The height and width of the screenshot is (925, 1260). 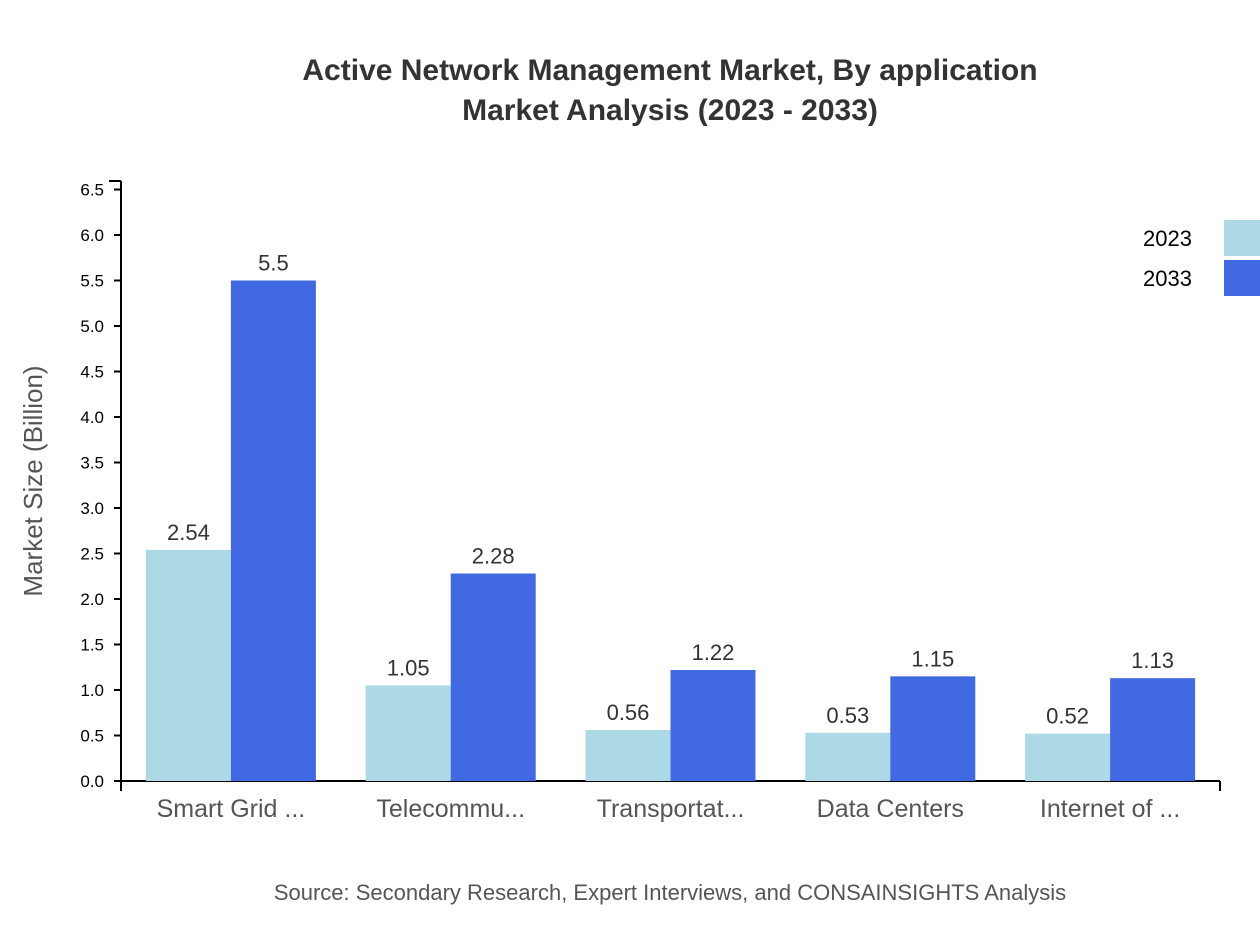 What do you see at coordinates (92, 781) in the screenshot?
I see `y-tick-label: 0.0` at bounding box center [92, 781].